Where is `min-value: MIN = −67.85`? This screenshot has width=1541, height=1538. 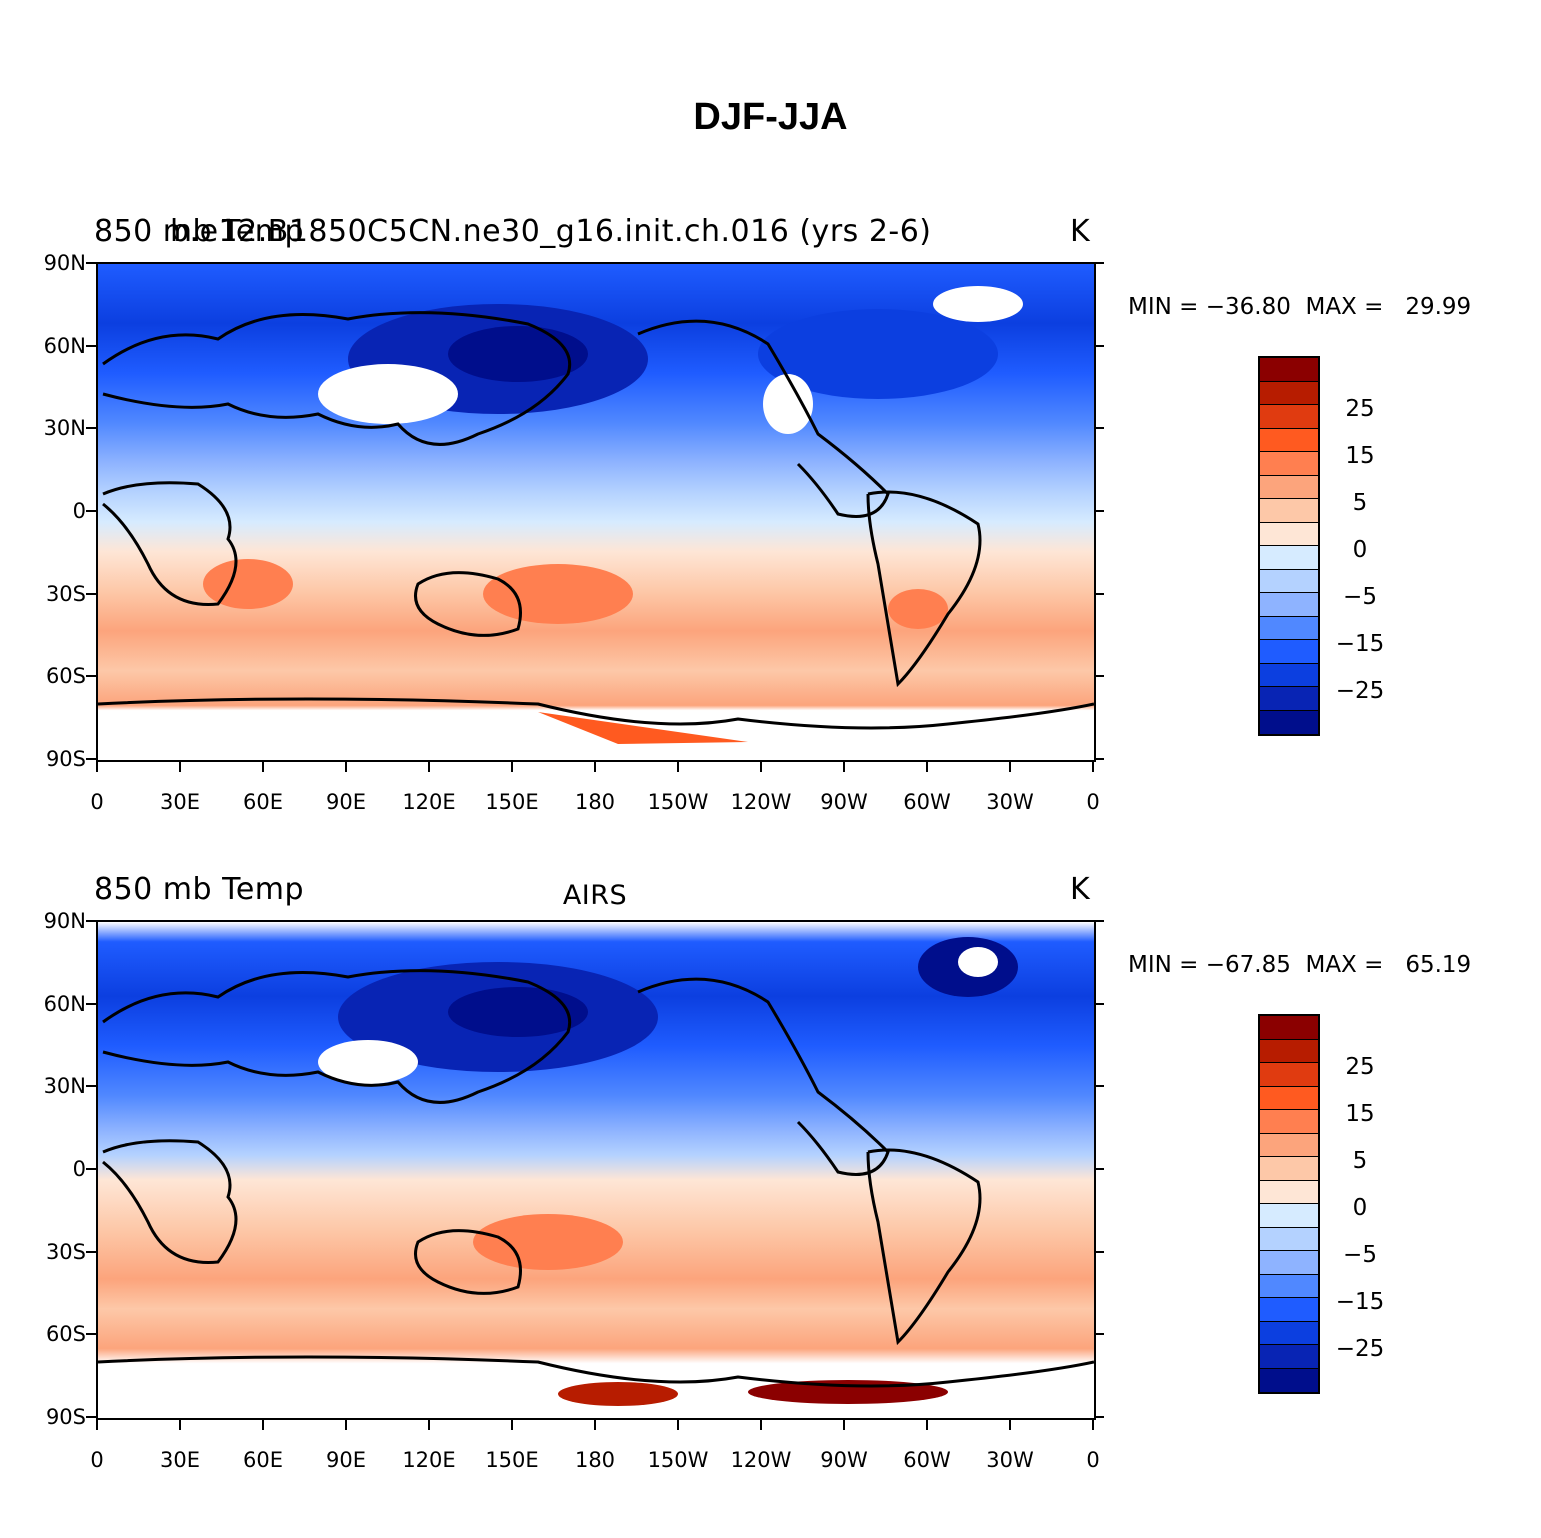 min-value: MIN = −67.85 is located at coordinates (1209, 965).